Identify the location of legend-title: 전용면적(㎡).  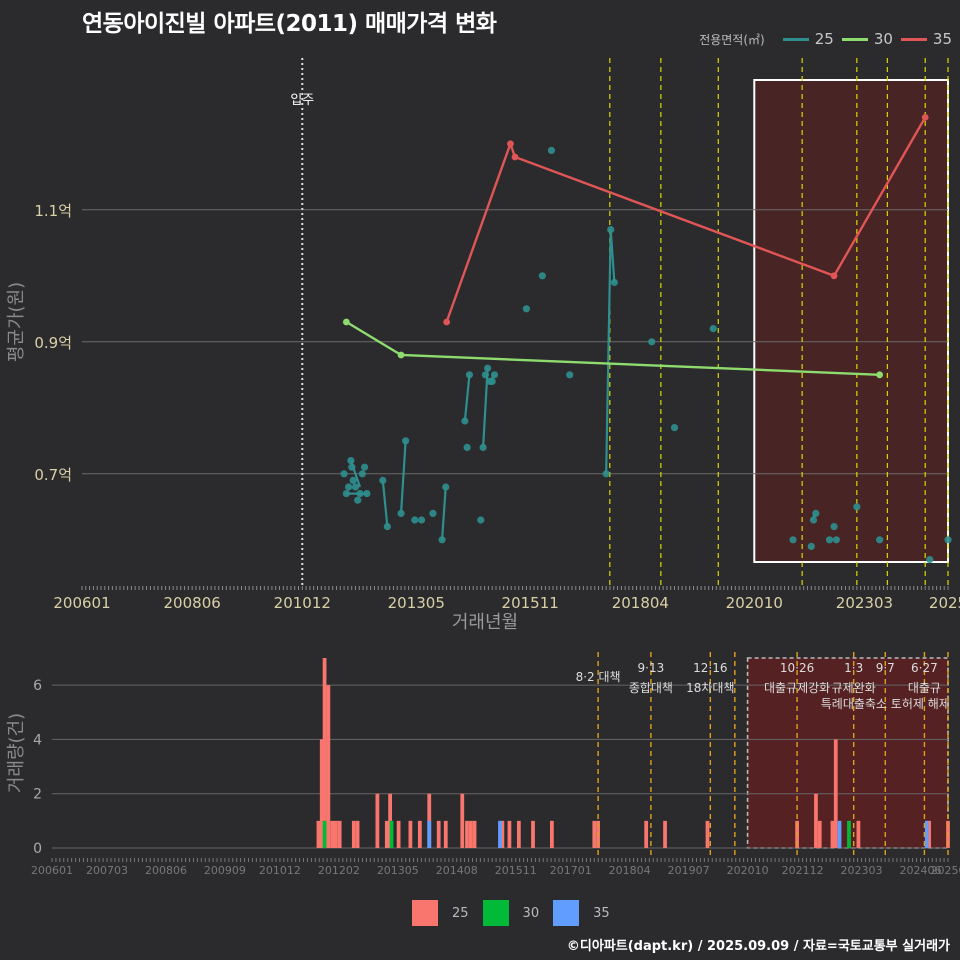
(732, 39).